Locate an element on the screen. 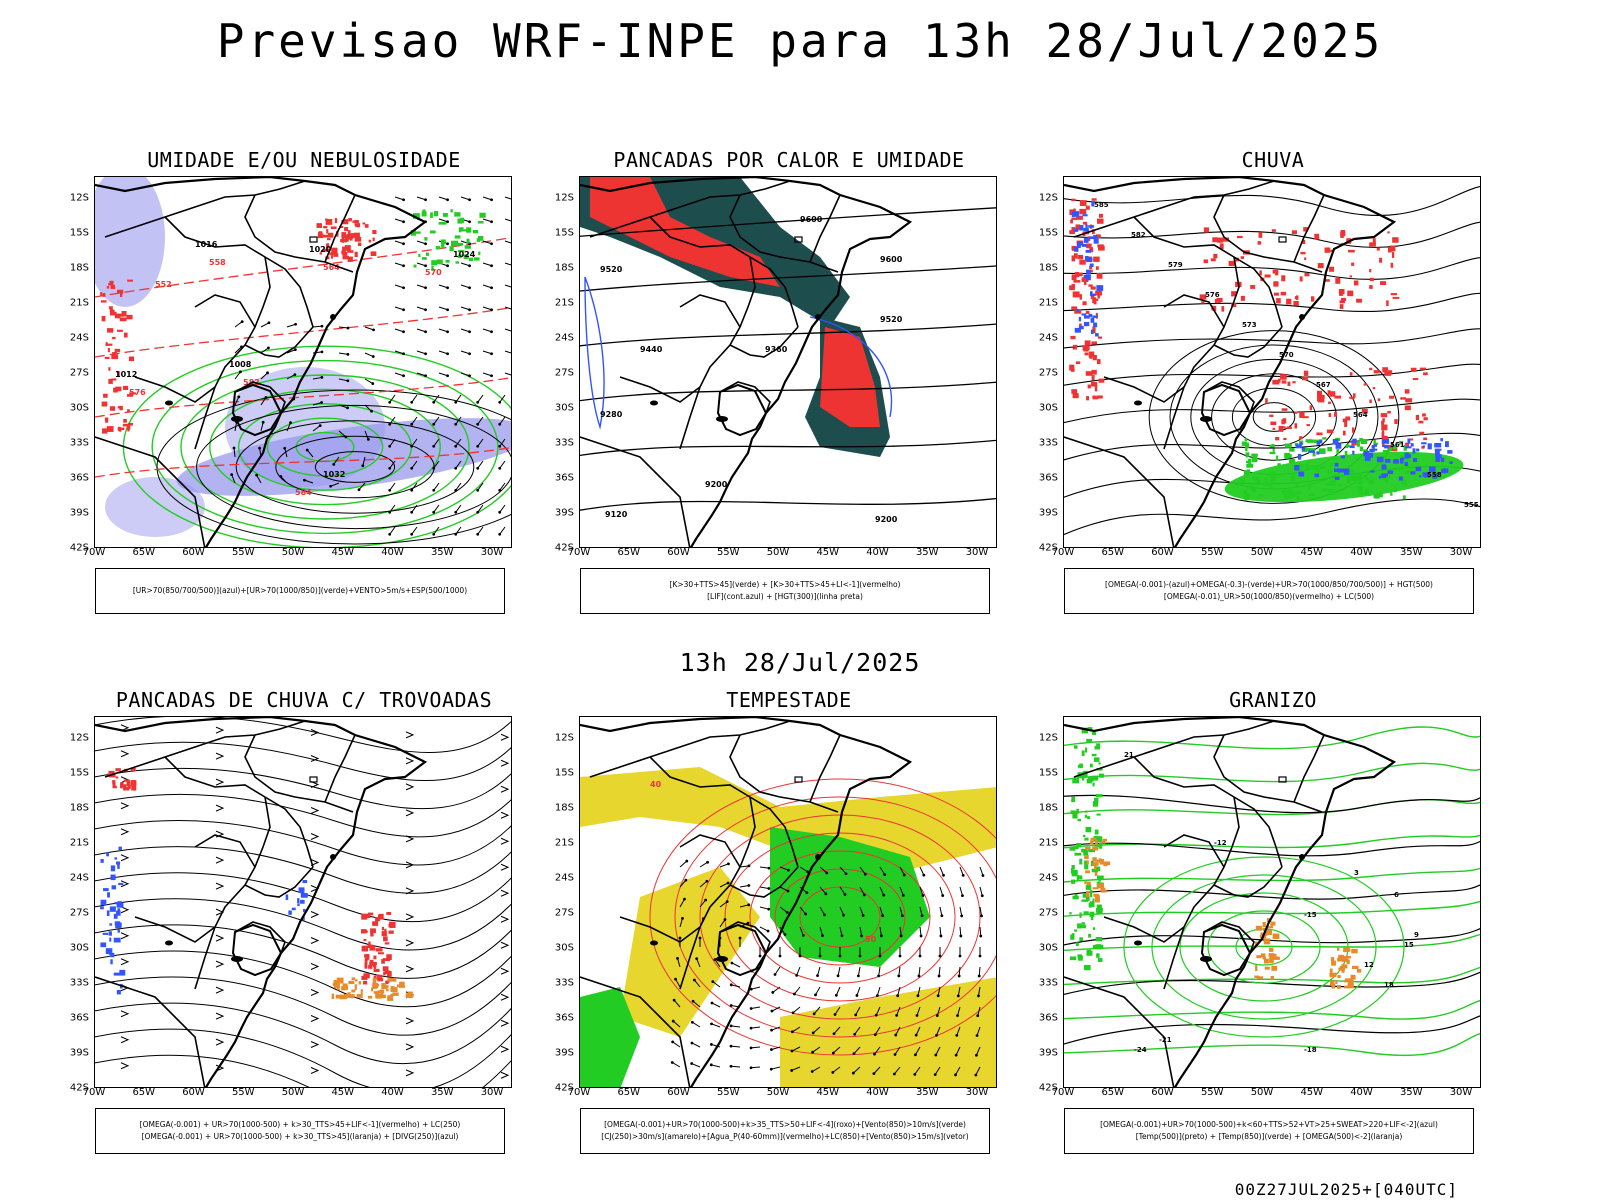 The image size is (1600, 1200). svg-text: 558 is located at coordinates (217, 262).